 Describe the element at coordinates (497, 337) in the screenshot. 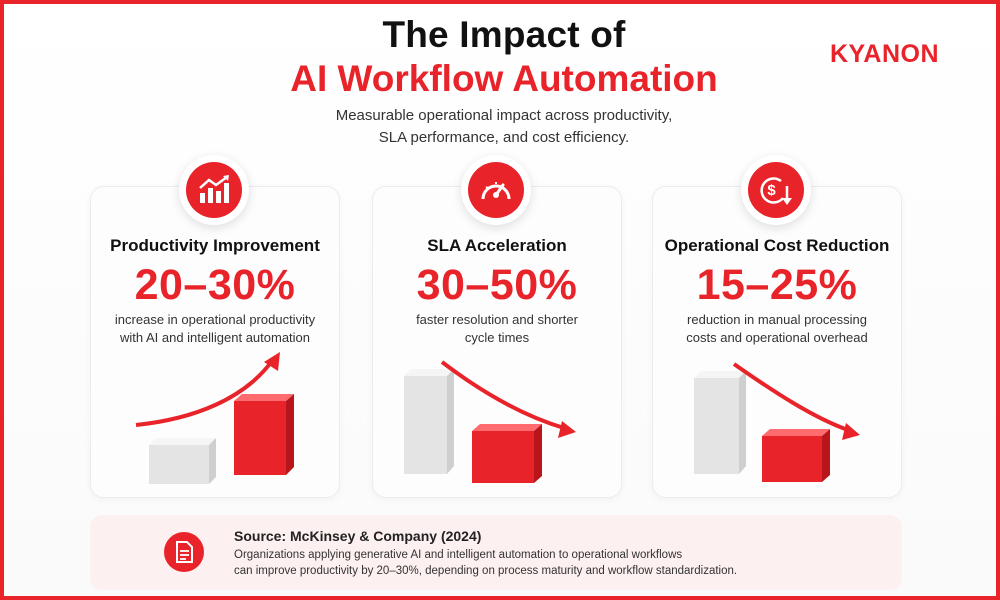

I see `card-desc-line-2: cycle times` at that location.